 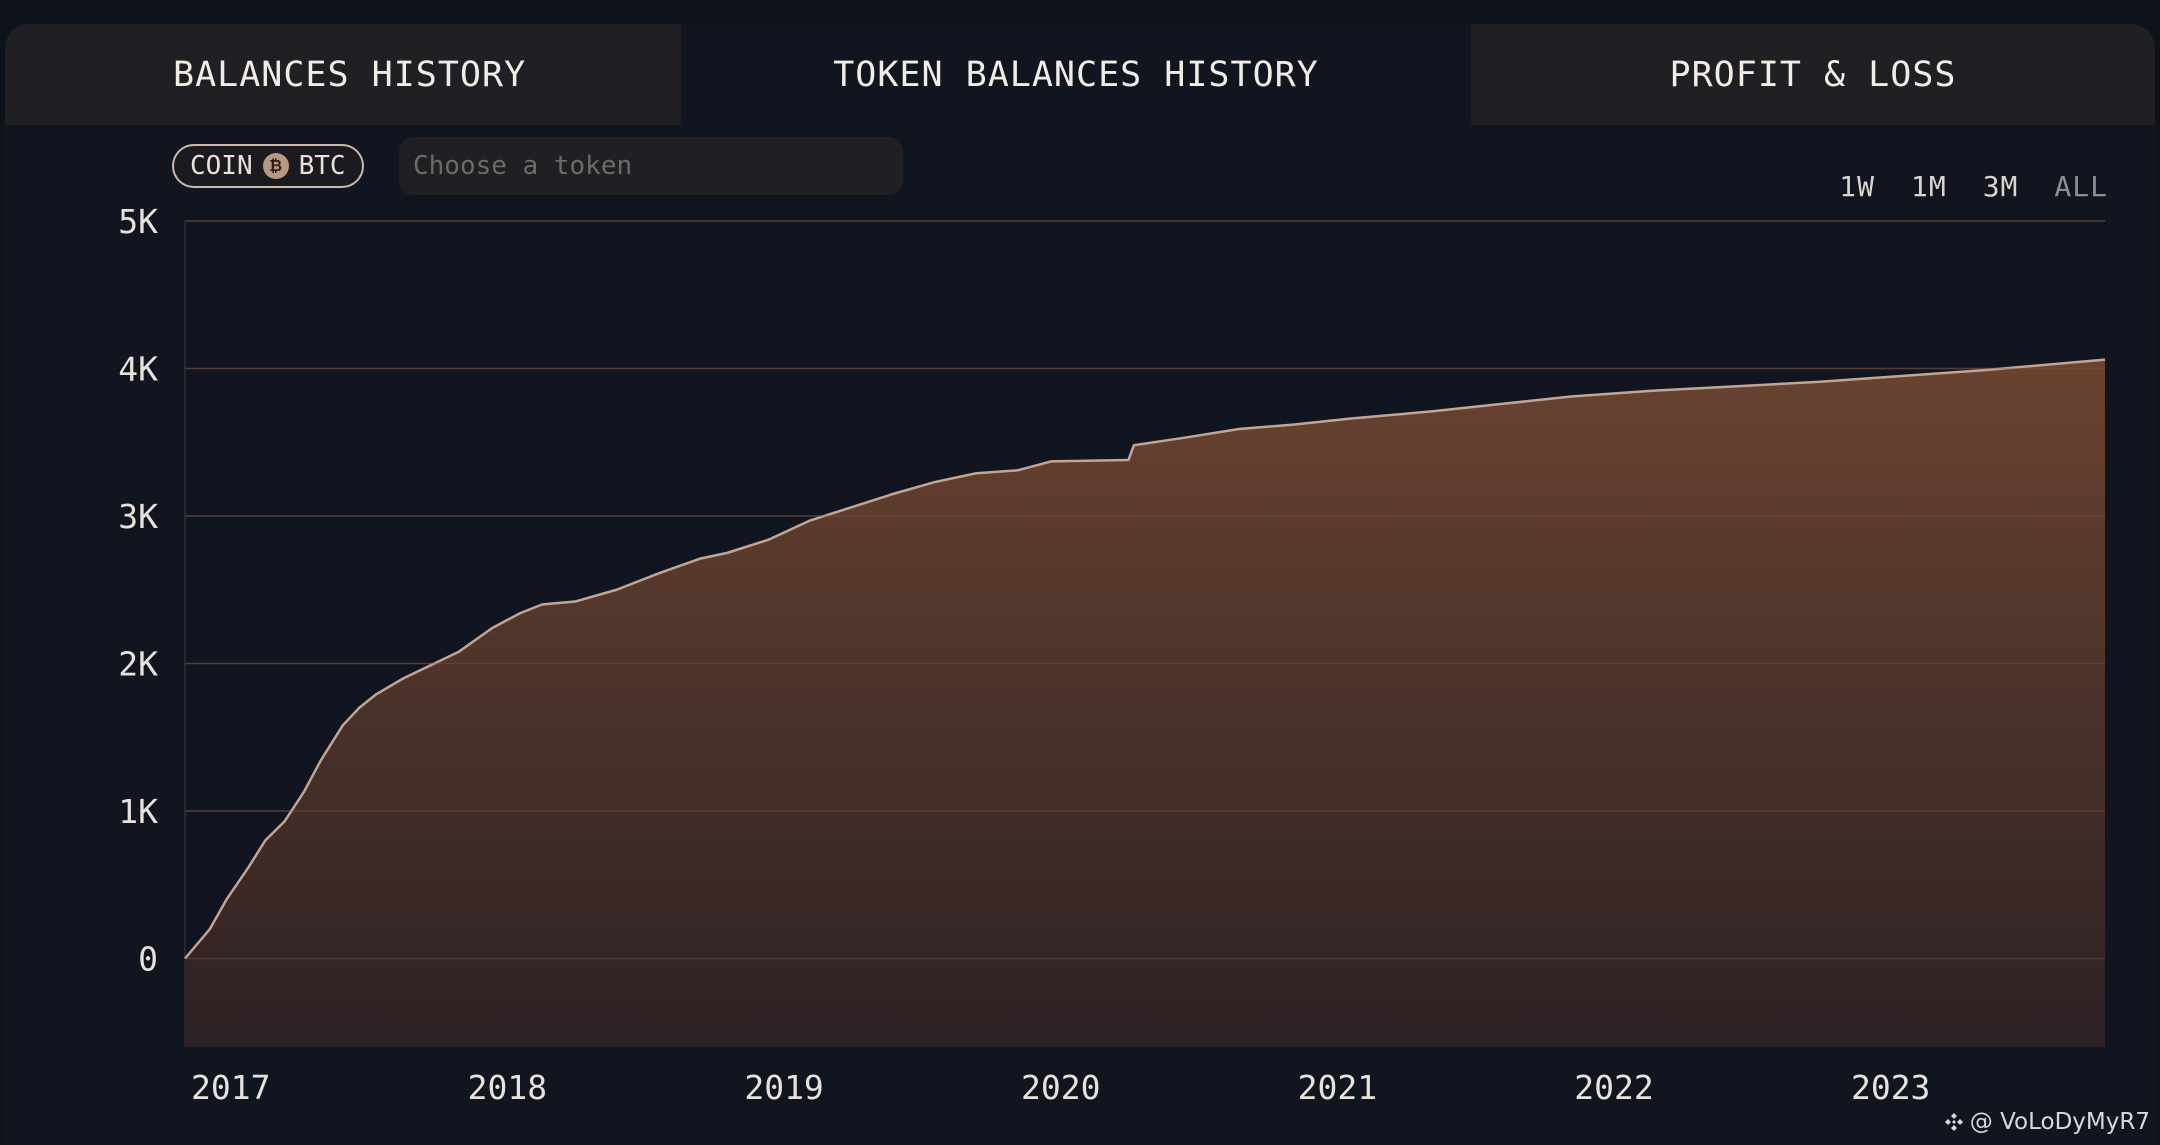 I want to click on x-tick-label: 2020, so click(x=1060, y=1087).